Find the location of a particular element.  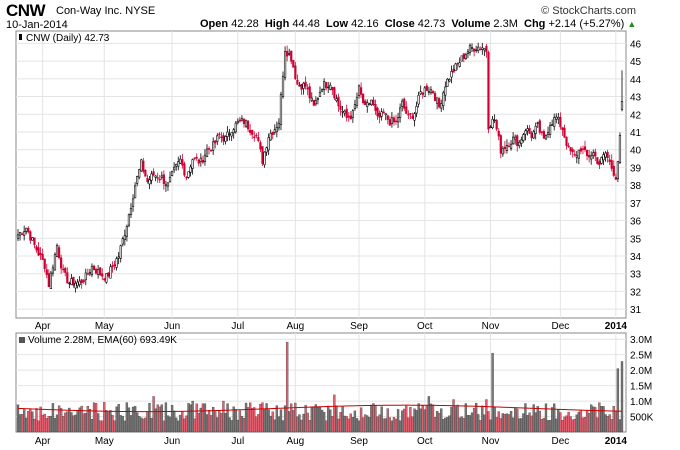

price-x-tick-label: Aug is located at coordinates (295, 326).